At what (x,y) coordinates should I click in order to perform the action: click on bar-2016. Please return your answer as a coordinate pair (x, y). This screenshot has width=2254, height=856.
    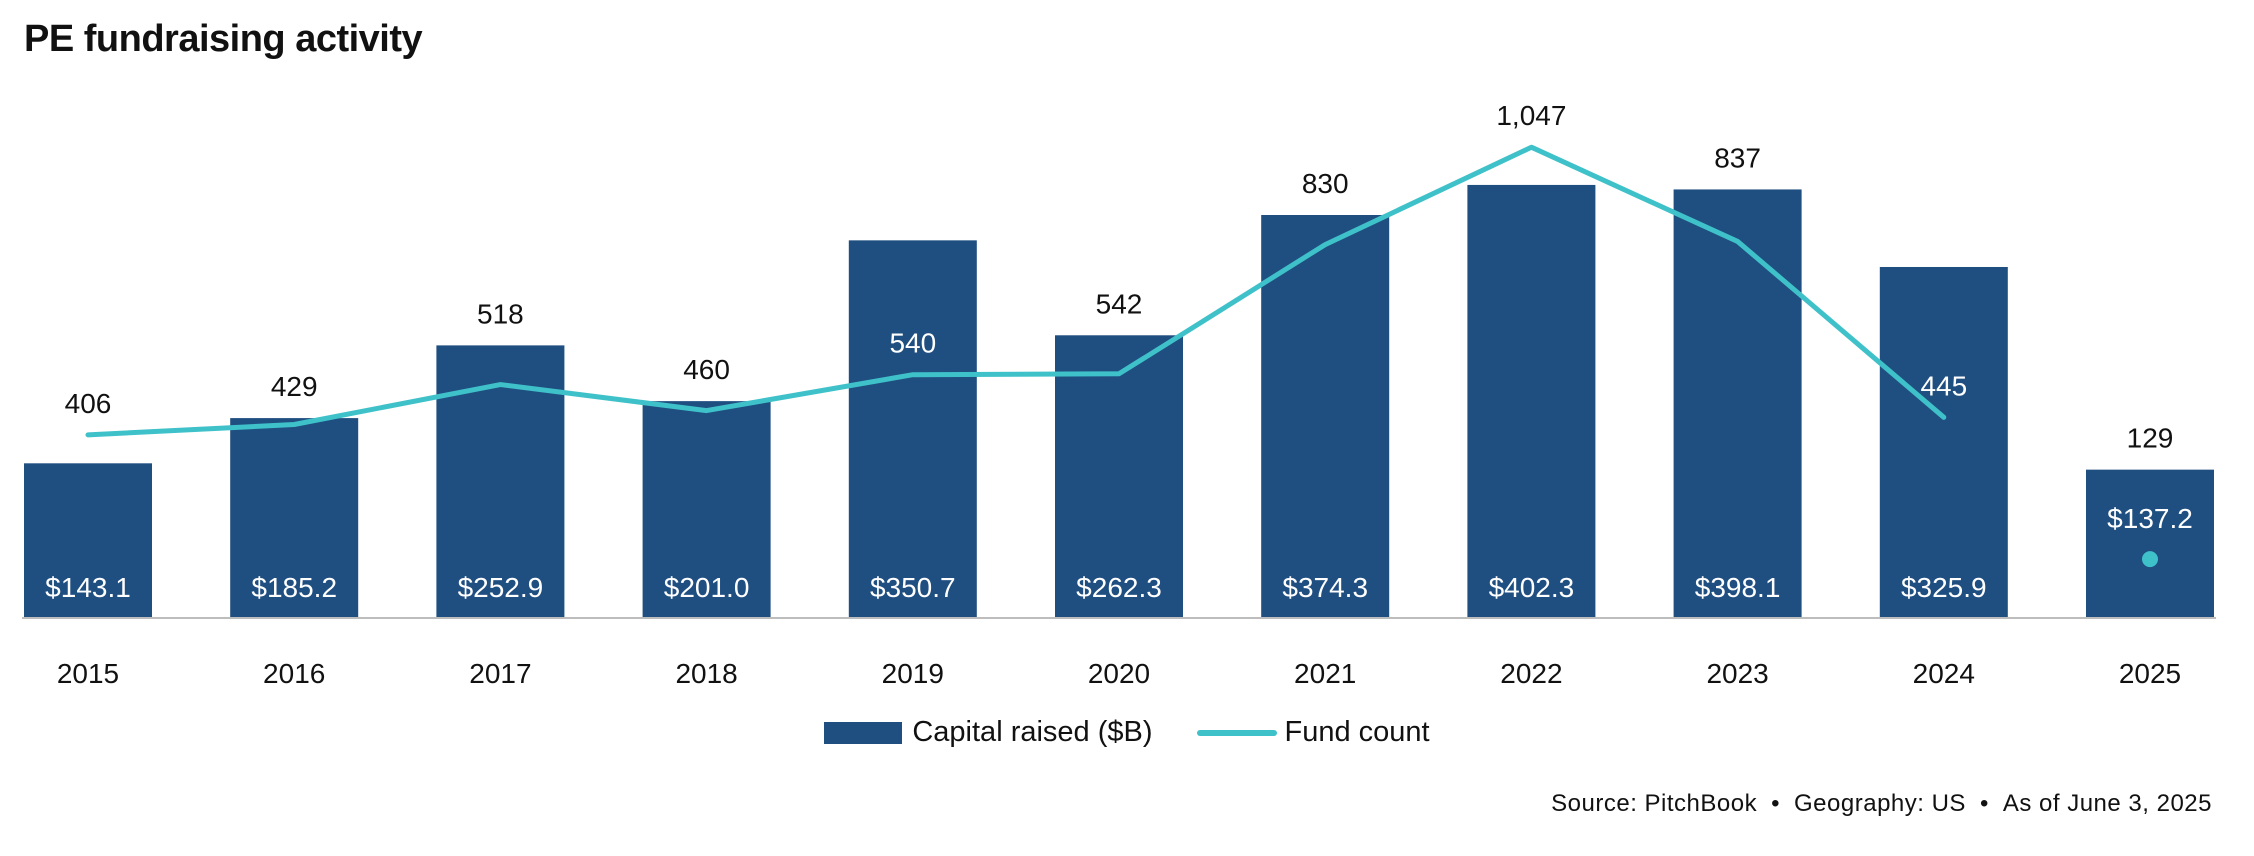
    Looking at the image, I should click on (294, 517).